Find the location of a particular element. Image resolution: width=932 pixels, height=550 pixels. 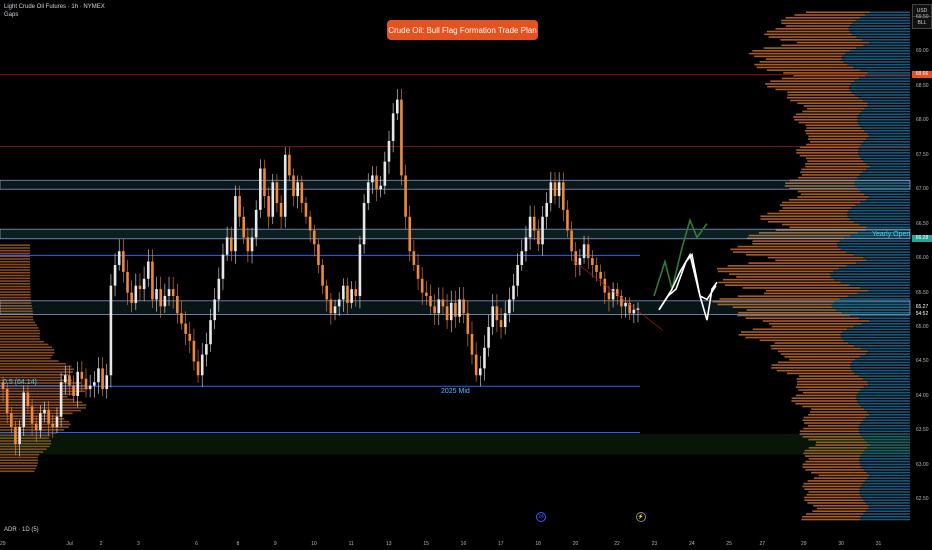

event-icon-flash: ⚡ is located at coordinates (641, 517).